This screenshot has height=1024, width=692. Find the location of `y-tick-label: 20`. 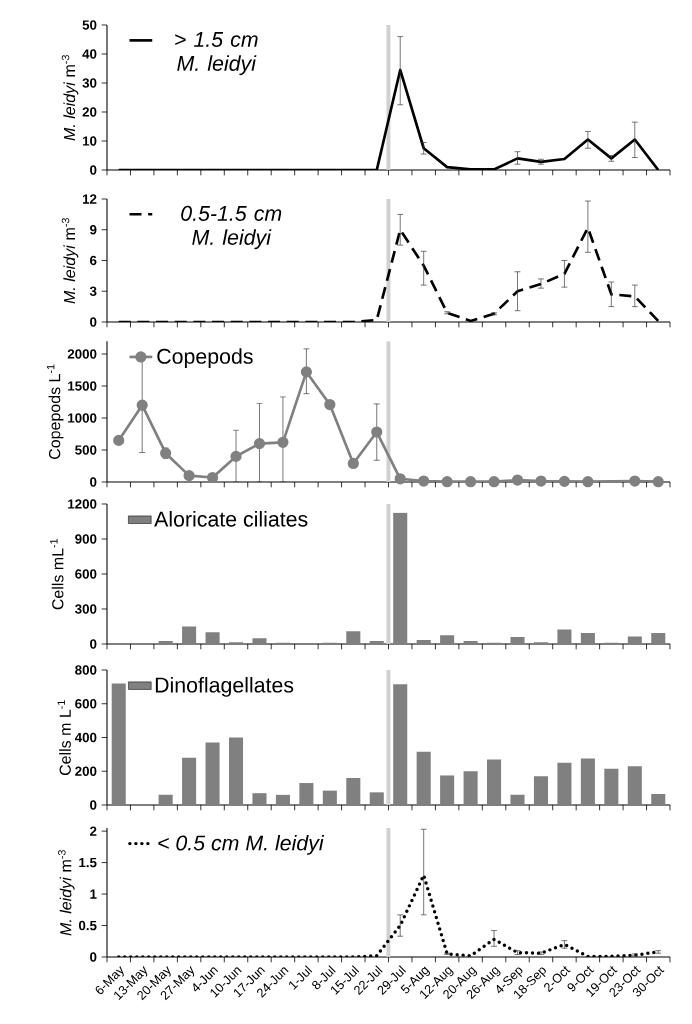

y-tick-label: 20 is located at coordinates (89, 112).